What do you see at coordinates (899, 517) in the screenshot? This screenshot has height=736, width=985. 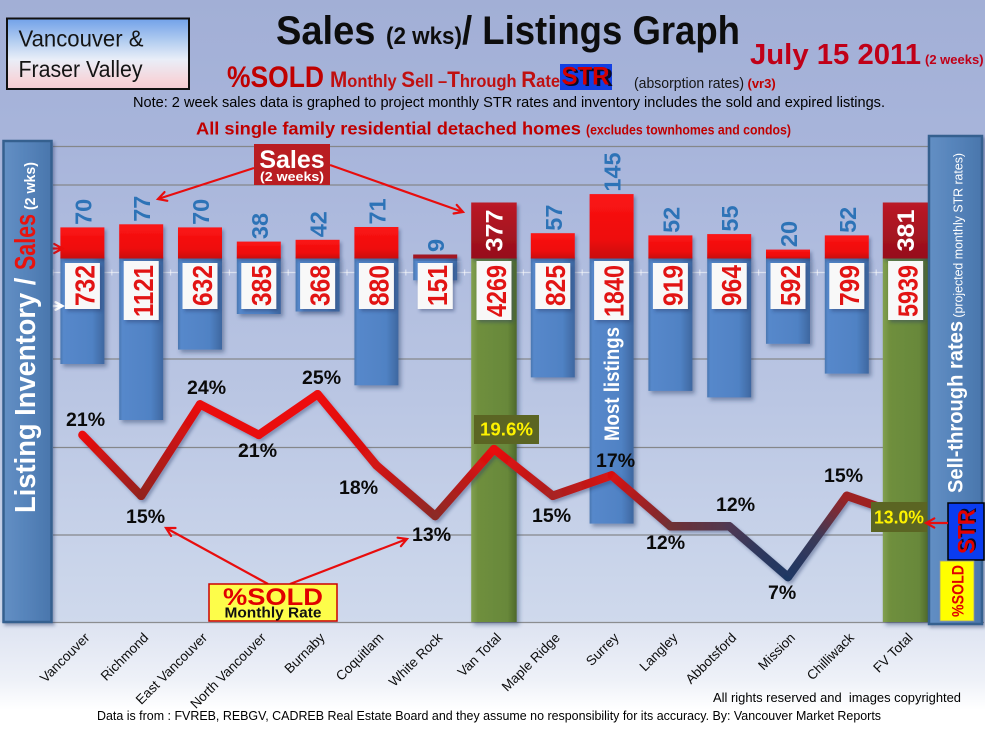 I see `svg-text: 13.0%` at bounding box center [899, 517].